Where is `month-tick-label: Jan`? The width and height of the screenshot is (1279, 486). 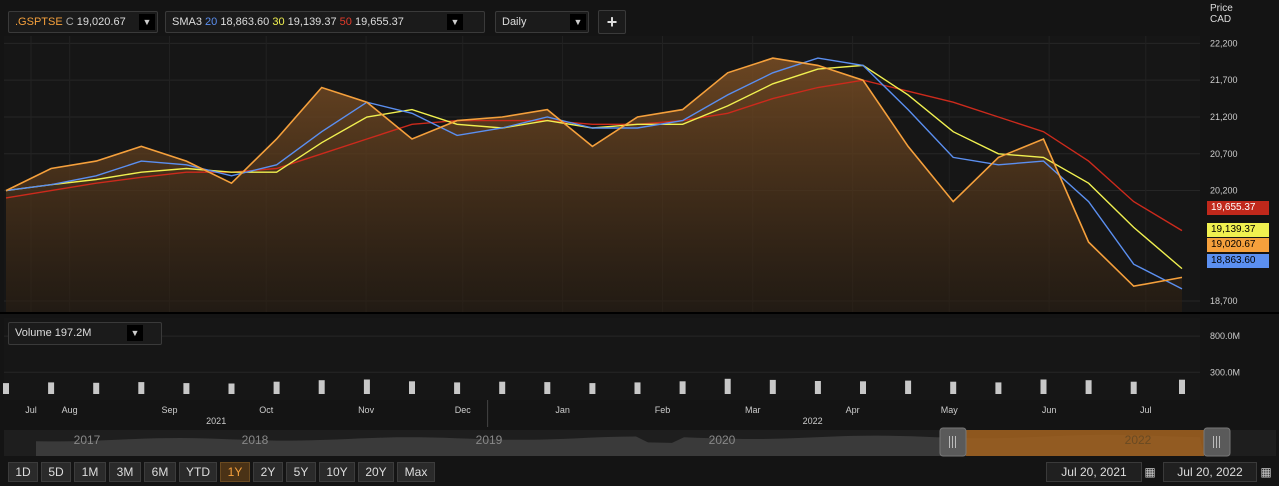
month-tick-label: Jan is located at coordinates (562, 410).